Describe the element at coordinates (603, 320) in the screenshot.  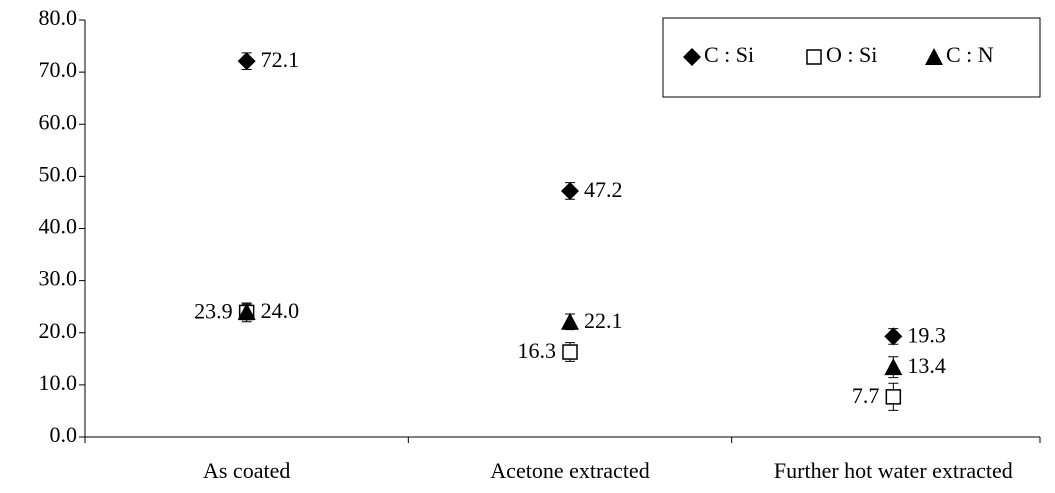
I see `value-label: 22.1` at that location.